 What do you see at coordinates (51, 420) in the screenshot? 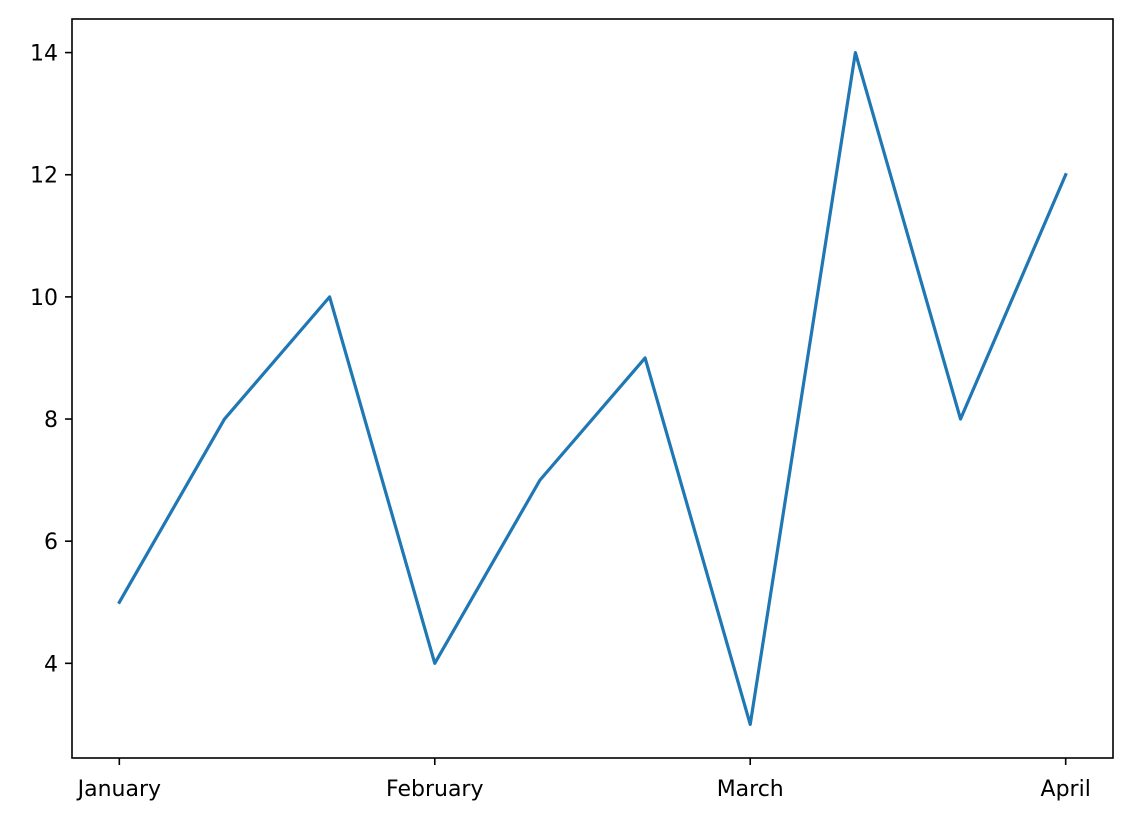
I see `y-tick-label: 8` at bounding box center [51, 420].